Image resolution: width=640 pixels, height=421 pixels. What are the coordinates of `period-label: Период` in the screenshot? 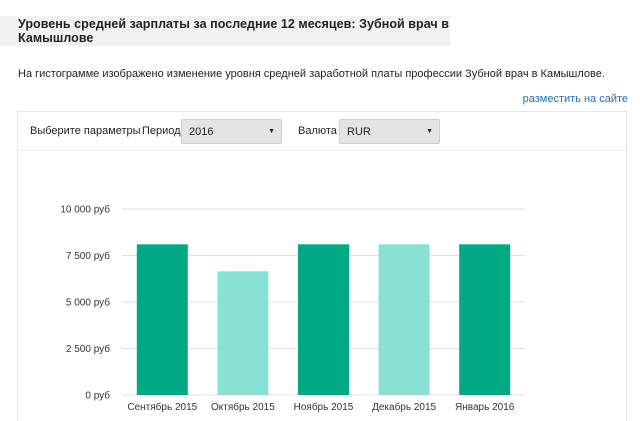 It's located at (161, 131).